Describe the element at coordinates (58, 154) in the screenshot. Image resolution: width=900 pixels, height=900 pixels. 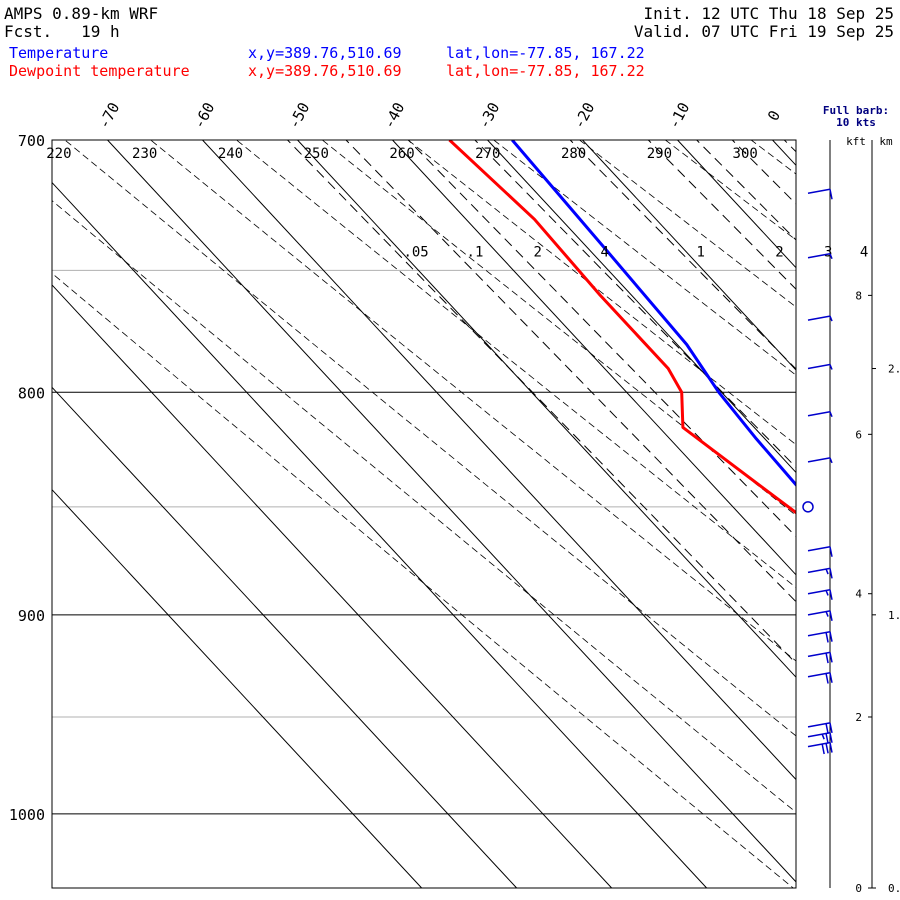
I see `dry-adiabat-label: 220` at that location.